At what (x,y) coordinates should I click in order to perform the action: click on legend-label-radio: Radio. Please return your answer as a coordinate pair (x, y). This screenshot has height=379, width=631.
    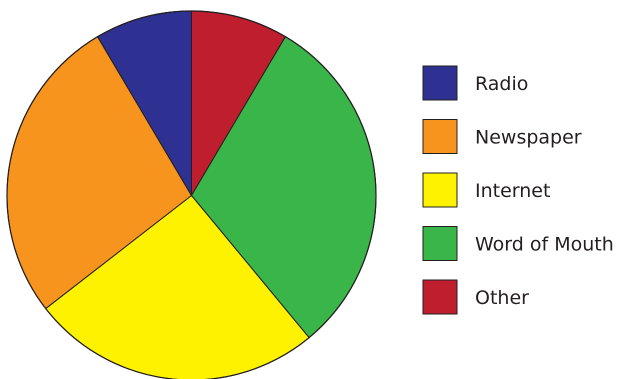
    Looking at the image, I should click on (501, 84).